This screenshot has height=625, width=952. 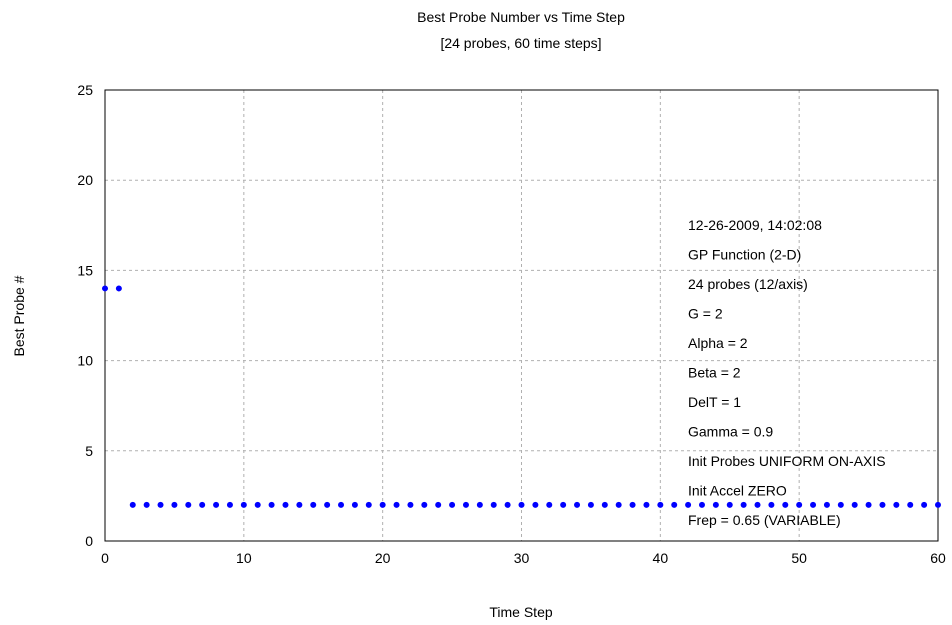 What do you see at coordinates (85, 361) in the screenshot?
I see `y-tick-label: 10` at bounding box center [85, 361].